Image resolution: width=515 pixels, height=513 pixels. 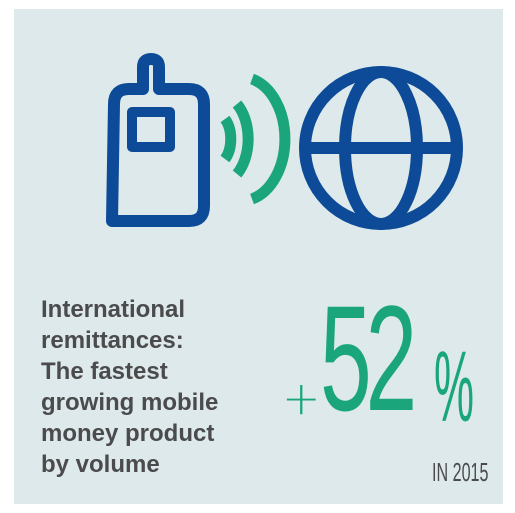 I want to click on mobile-phone-icon, so click(x=158, y=140).